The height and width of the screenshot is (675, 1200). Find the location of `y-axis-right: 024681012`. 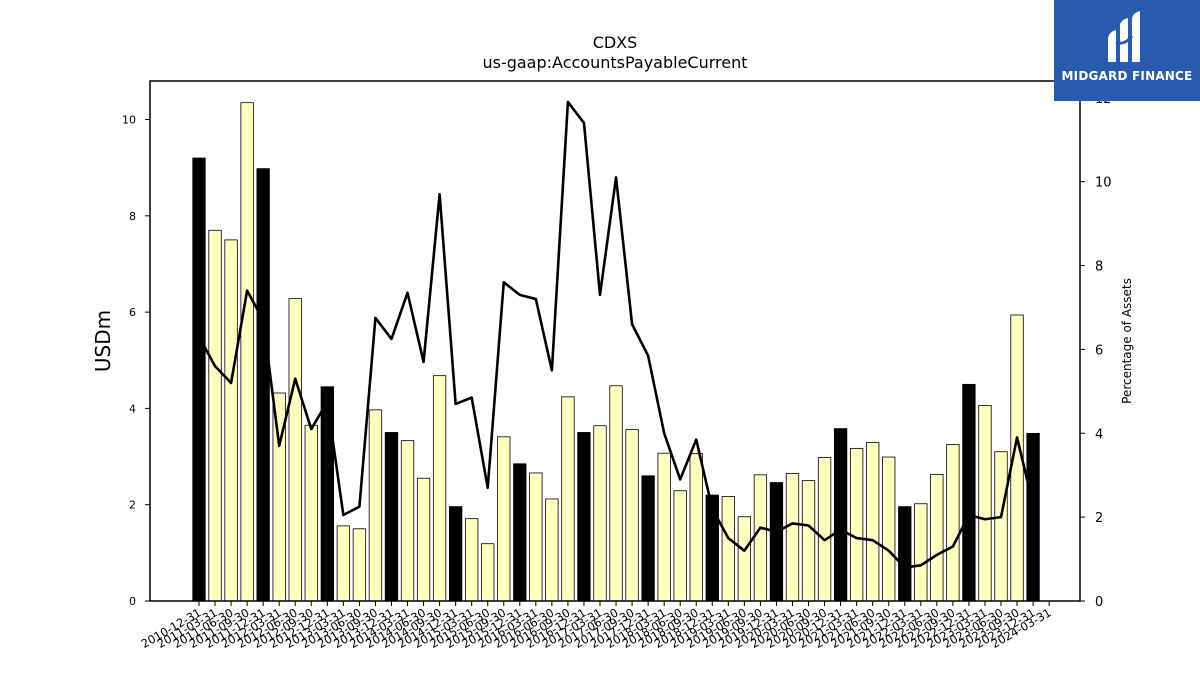

y-axis-right: 024681012 is located at coordinates (1096, 351).